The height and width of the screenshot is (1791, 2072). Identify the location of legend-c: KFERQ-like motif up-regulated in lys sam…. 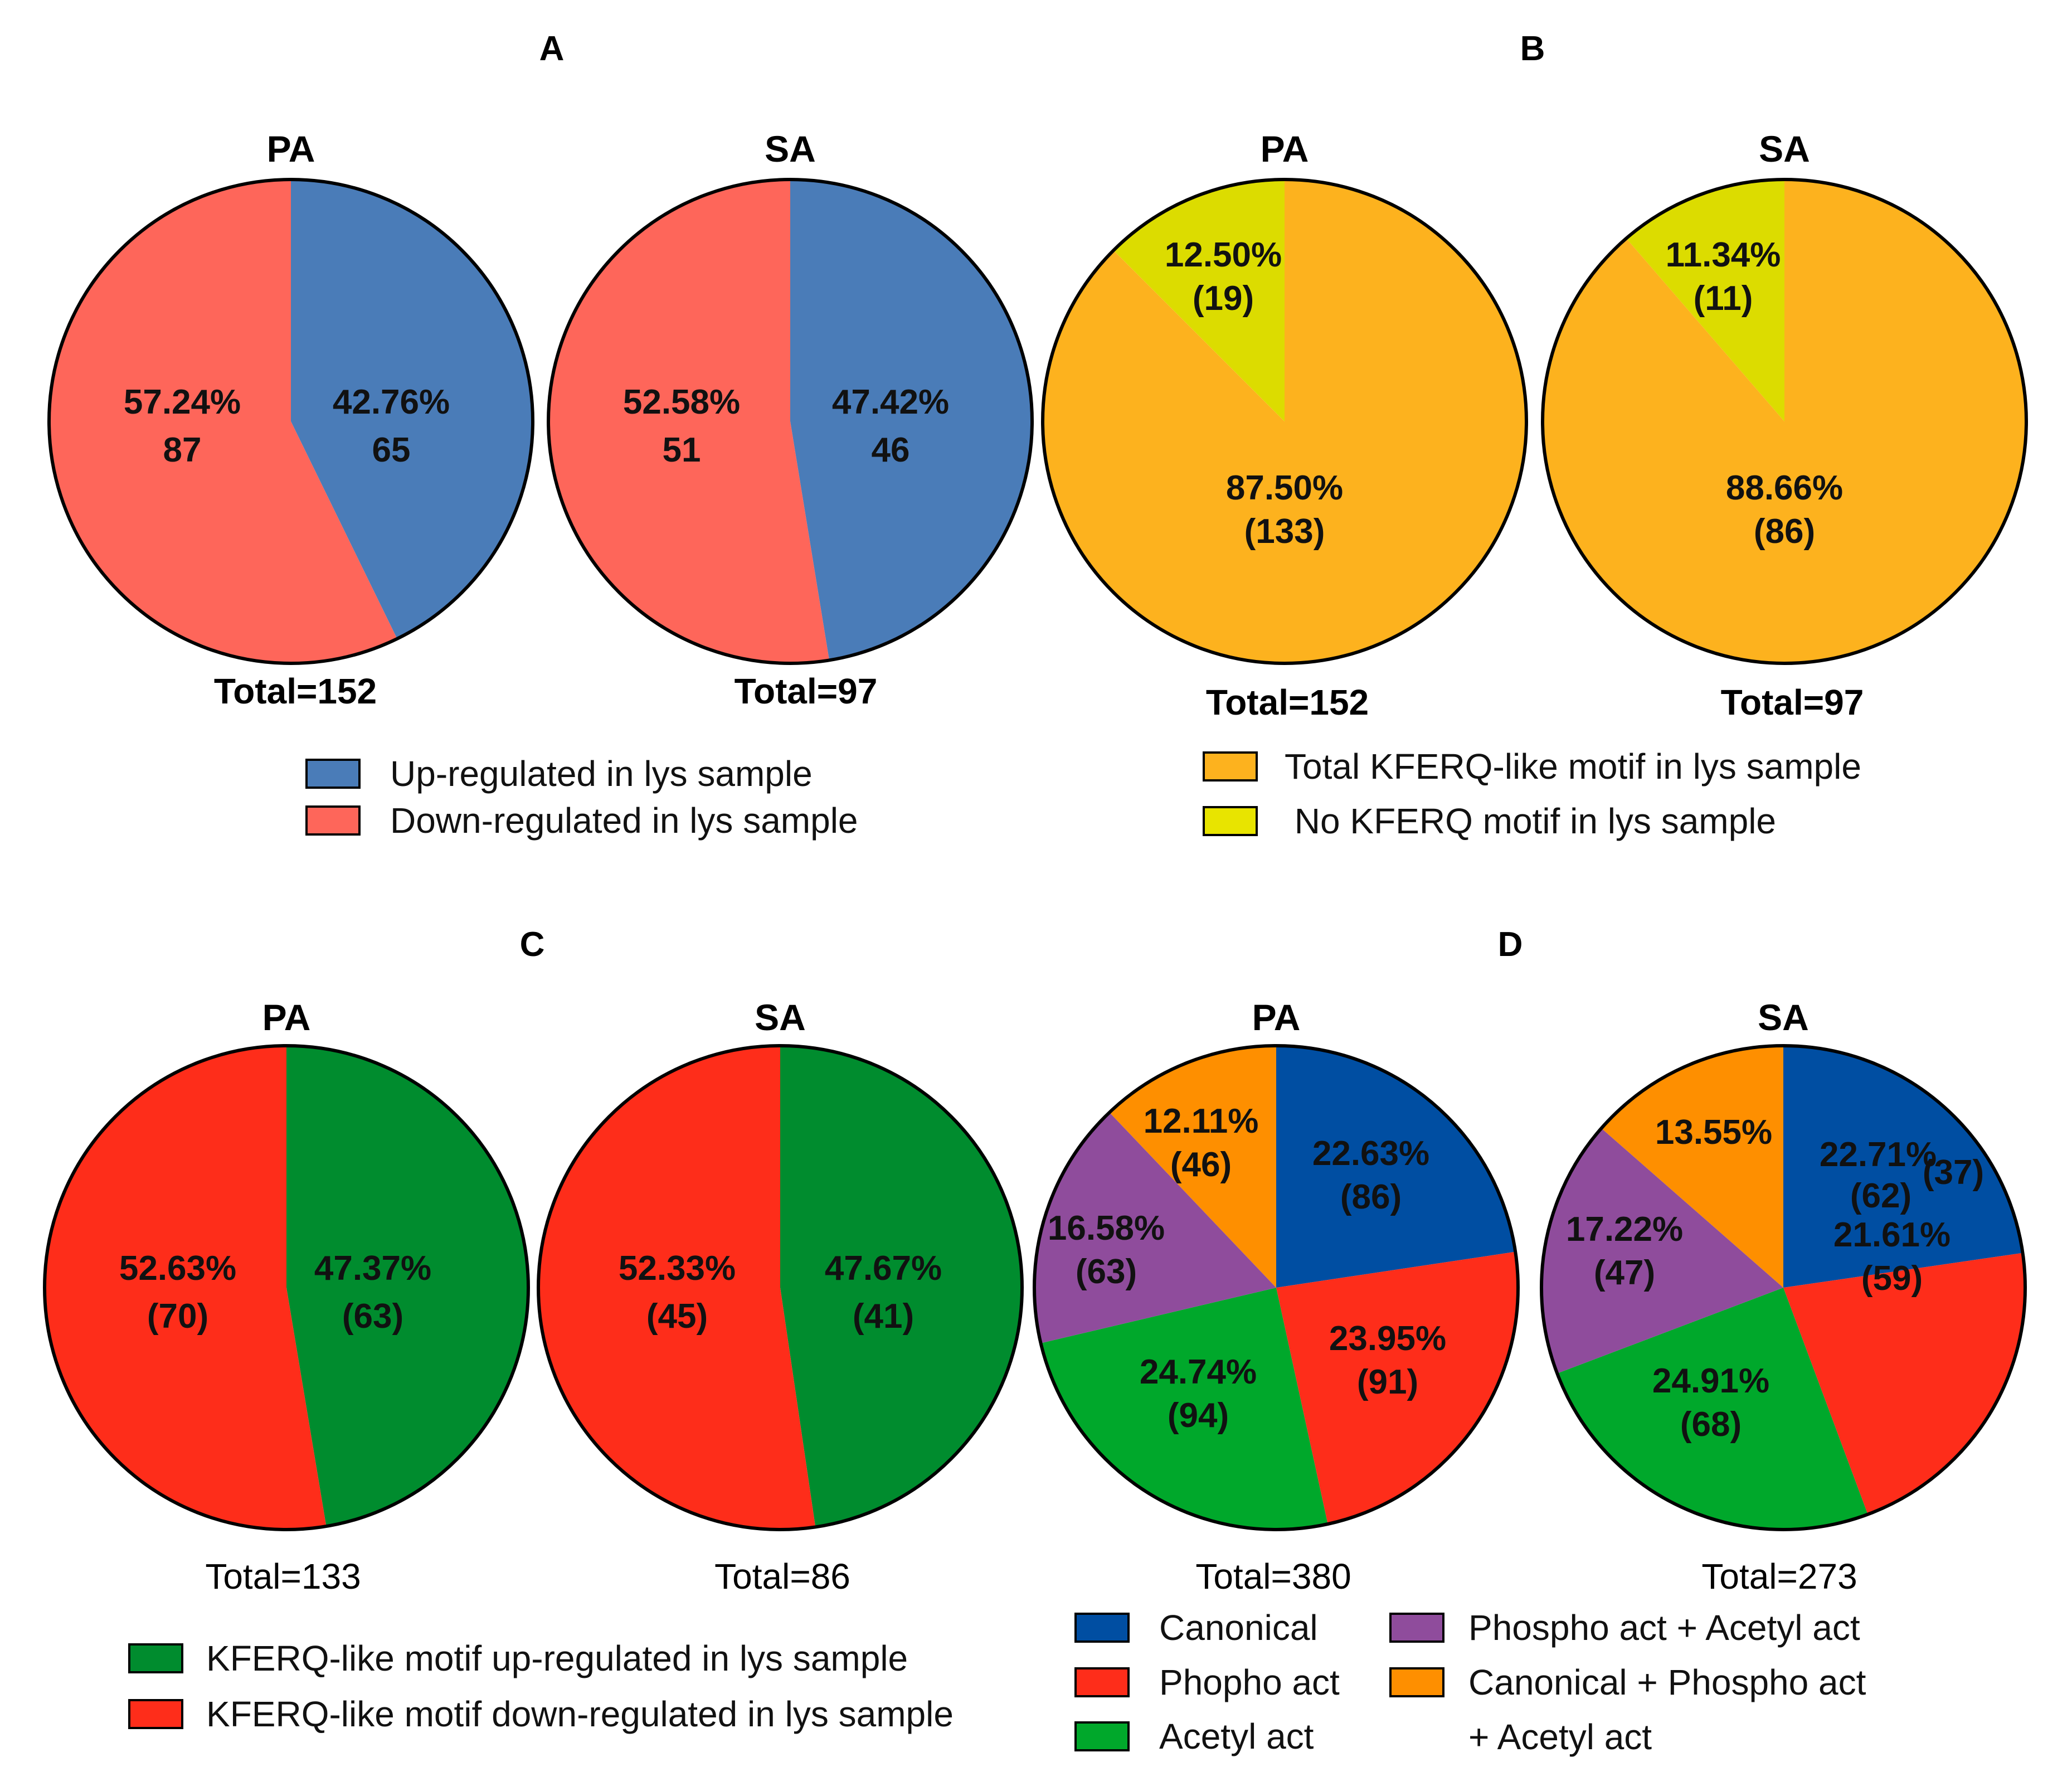
(541, 1686).